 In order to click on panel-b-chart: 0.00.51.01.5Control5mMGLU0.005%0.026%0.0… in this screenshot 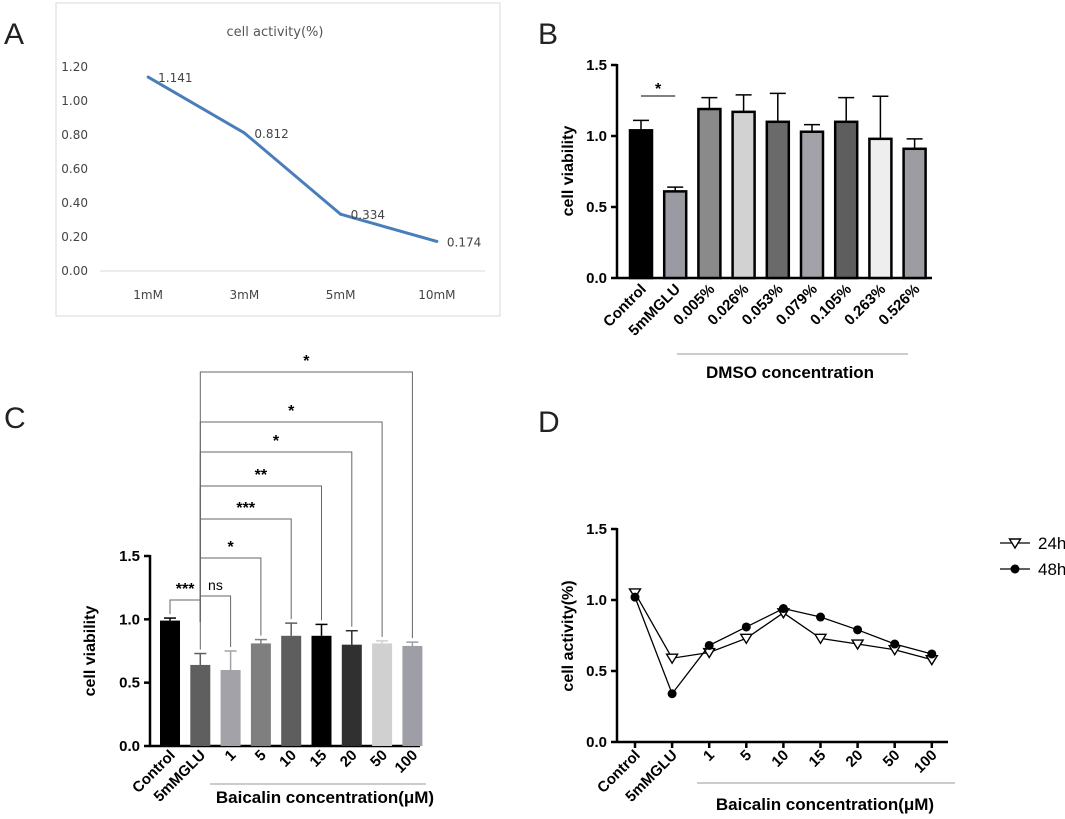, I will do `click(746, 219)`.